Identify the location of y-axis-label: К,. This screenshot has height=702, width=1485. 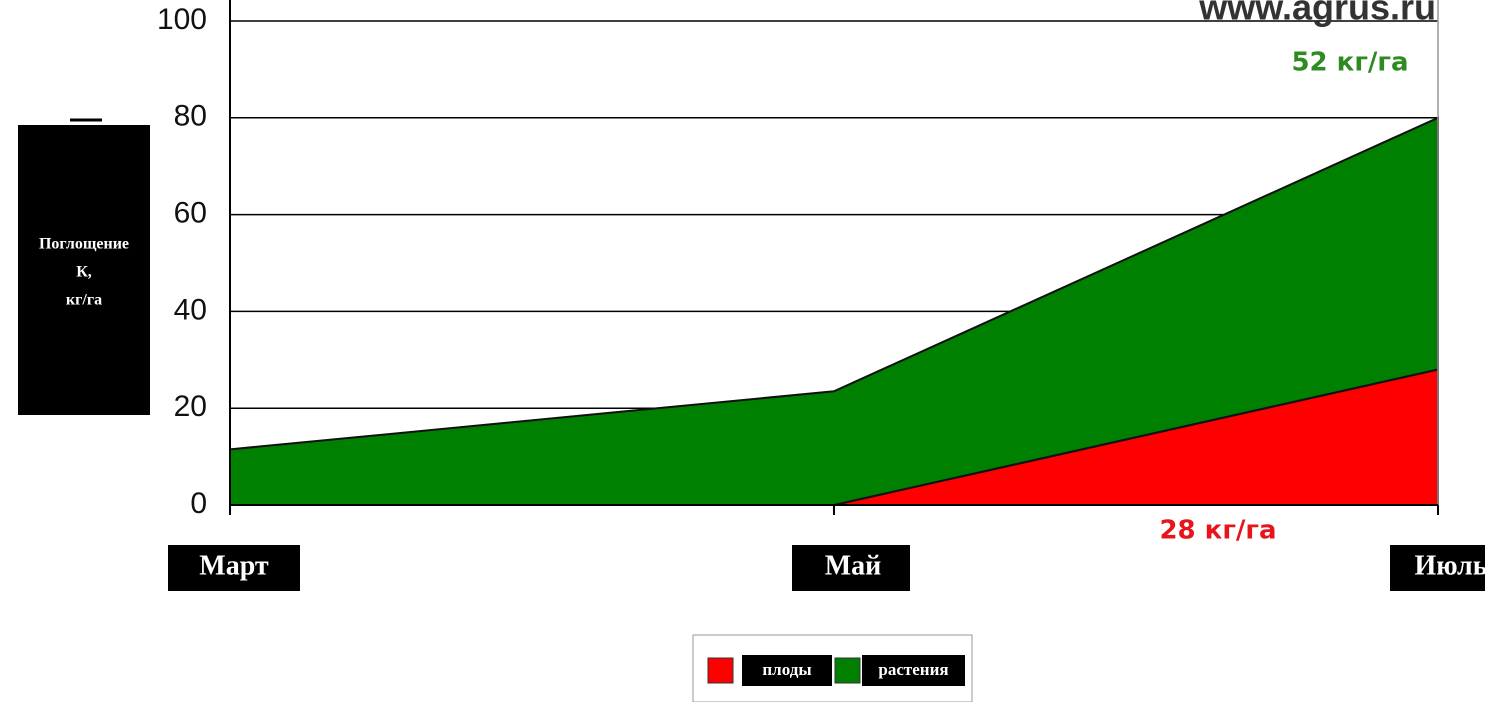
(84, 272).